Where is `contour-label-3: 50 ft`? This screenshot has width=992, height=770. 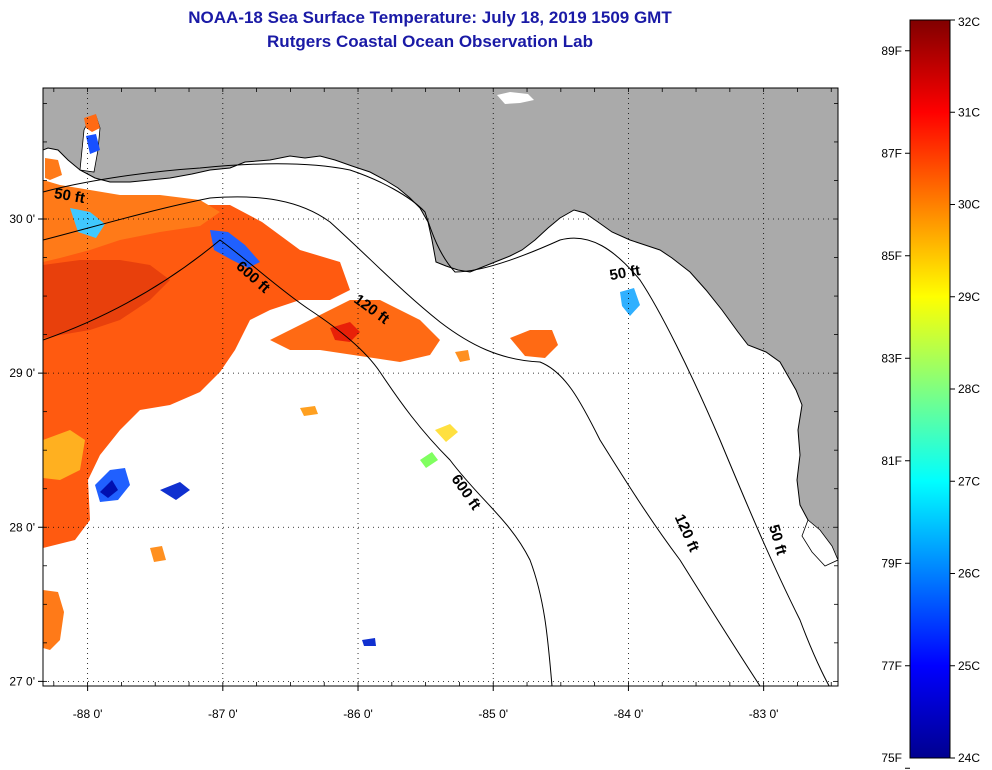
contour-label-3: 50 ft is located at coordinates (624, 273).